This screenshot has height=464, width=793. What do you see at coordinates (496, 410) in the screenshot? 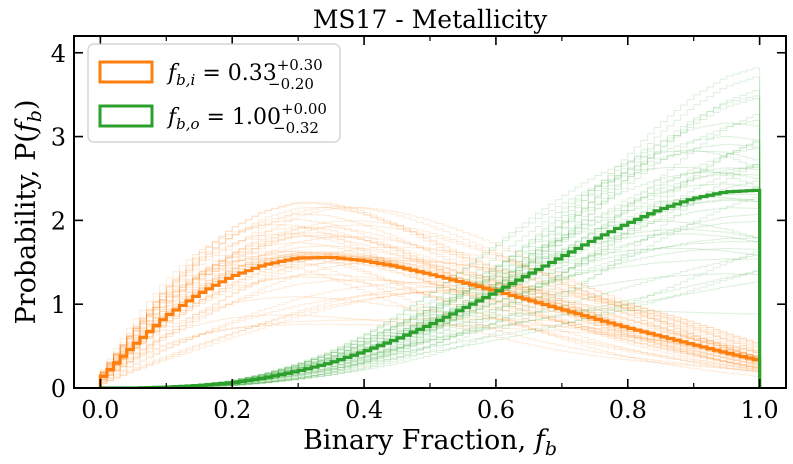
I see `x-tick-label: 0.6` at bounding box center [496, 410].